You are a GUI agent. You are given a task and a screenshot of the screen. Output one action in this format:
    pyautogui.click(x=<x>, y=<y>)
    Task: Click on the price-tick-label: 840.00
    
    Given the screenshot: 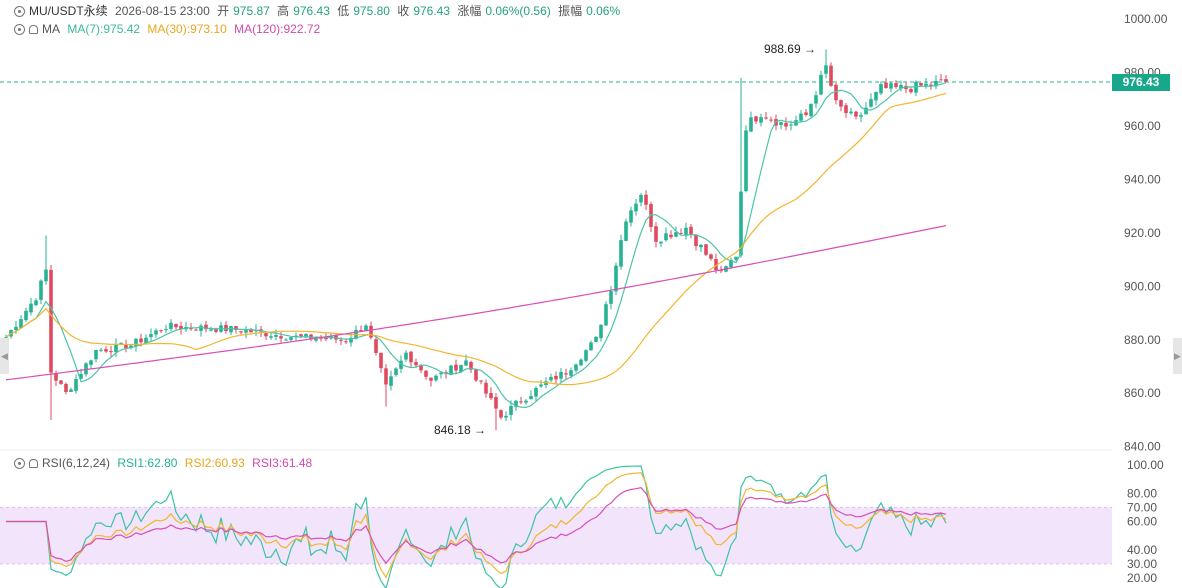 What is the action you would take?
    pyautogui.click(x=1142, y=447)
    